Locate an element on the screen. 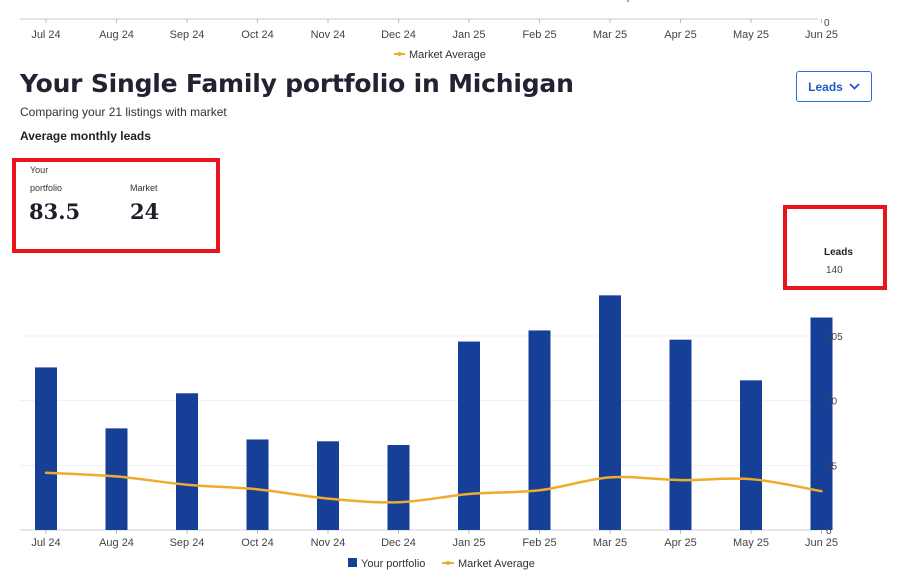  portfolio-label-line2: portfolio is located at coordinates (46, 188).